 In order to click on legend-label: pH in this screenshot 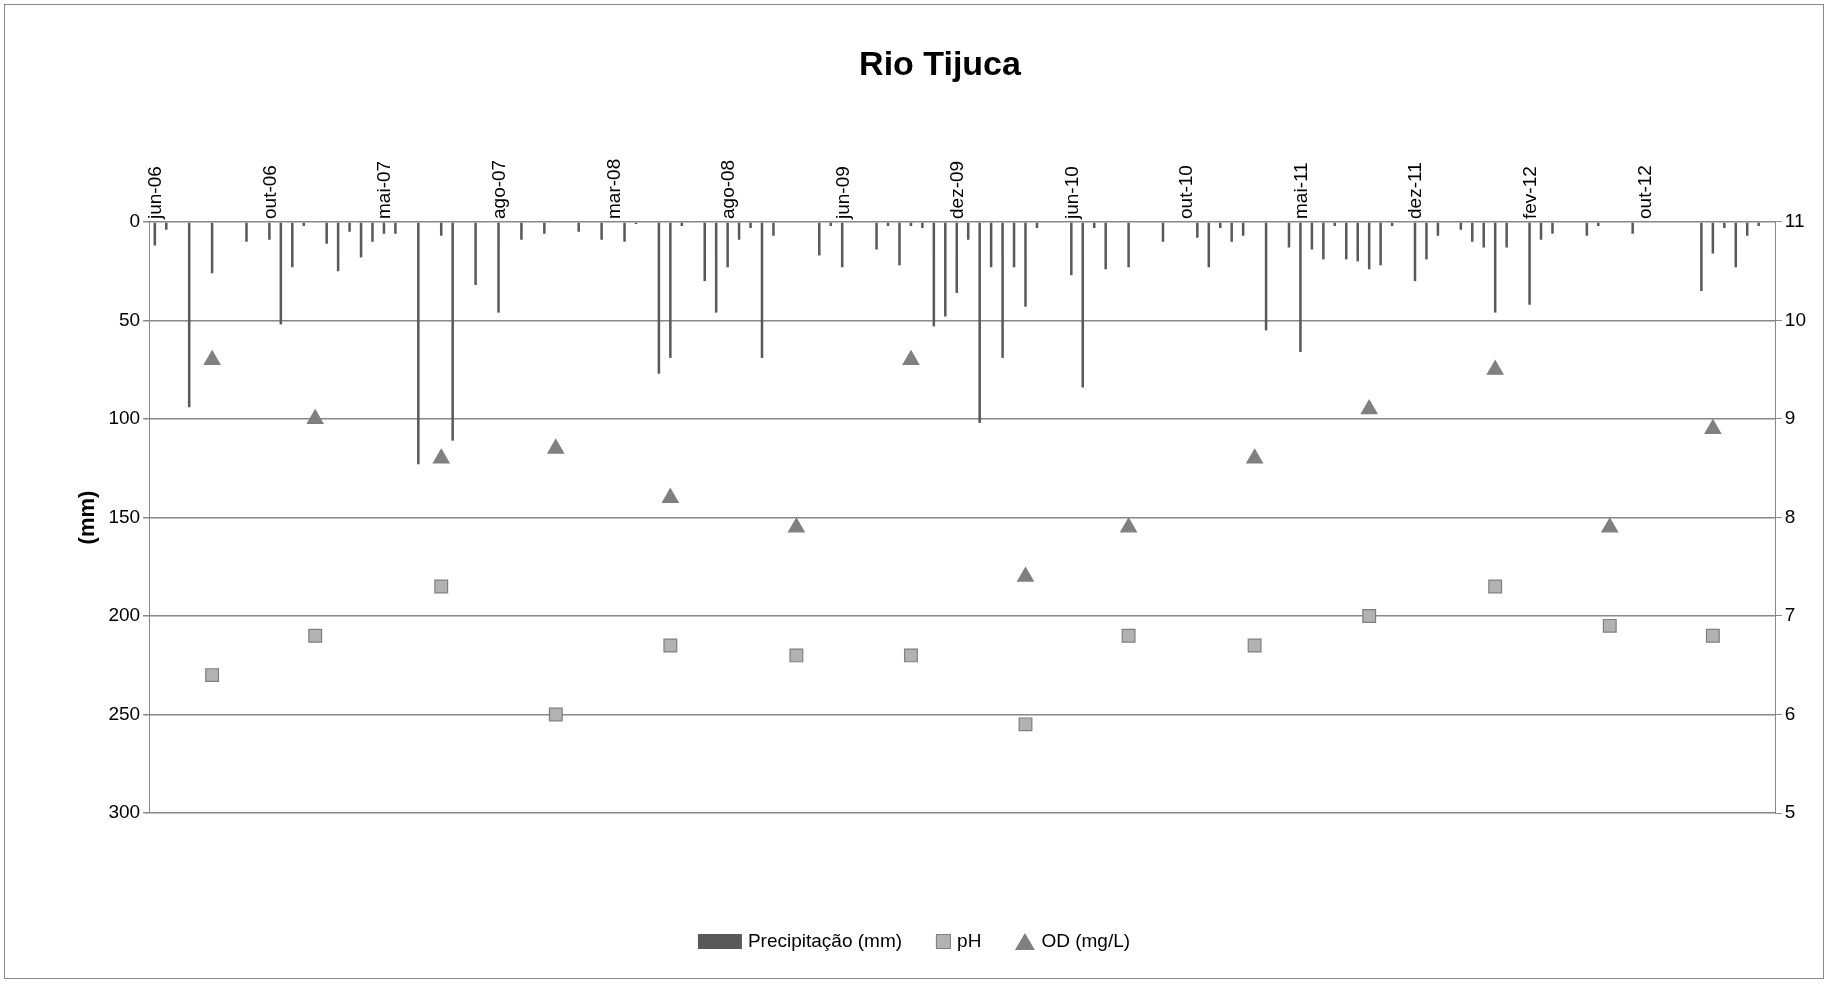, I will do `click(969, 941)`.